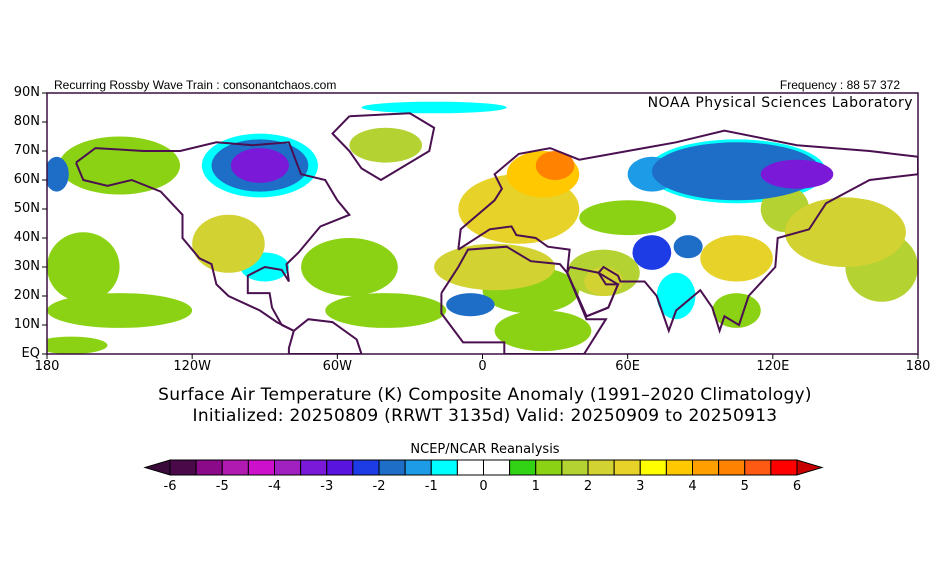 The width and height of the screenshot is (930, 580). I want to click on x-tick-label: 120W, so click(192, 366).